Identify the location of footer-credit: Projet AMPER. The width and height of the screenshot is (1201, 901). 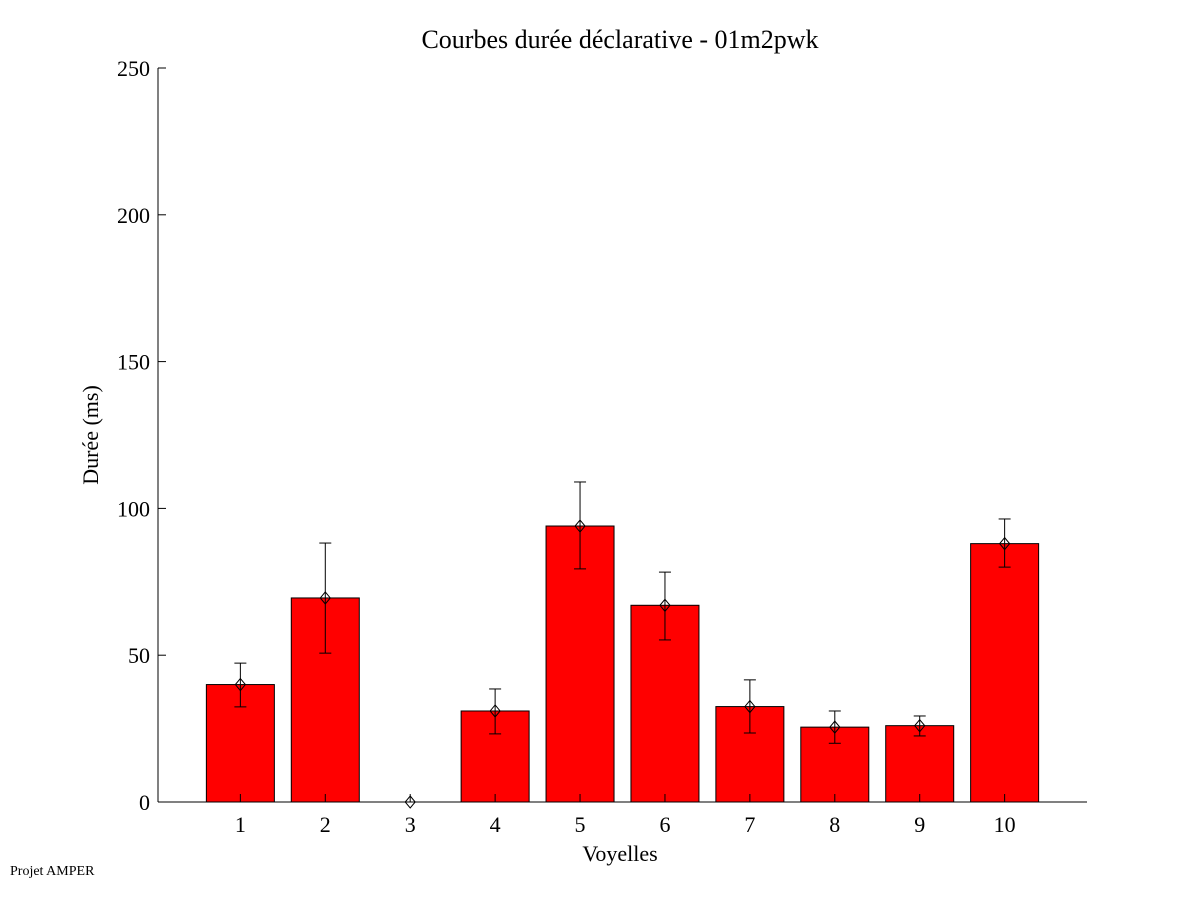
(52, 871).